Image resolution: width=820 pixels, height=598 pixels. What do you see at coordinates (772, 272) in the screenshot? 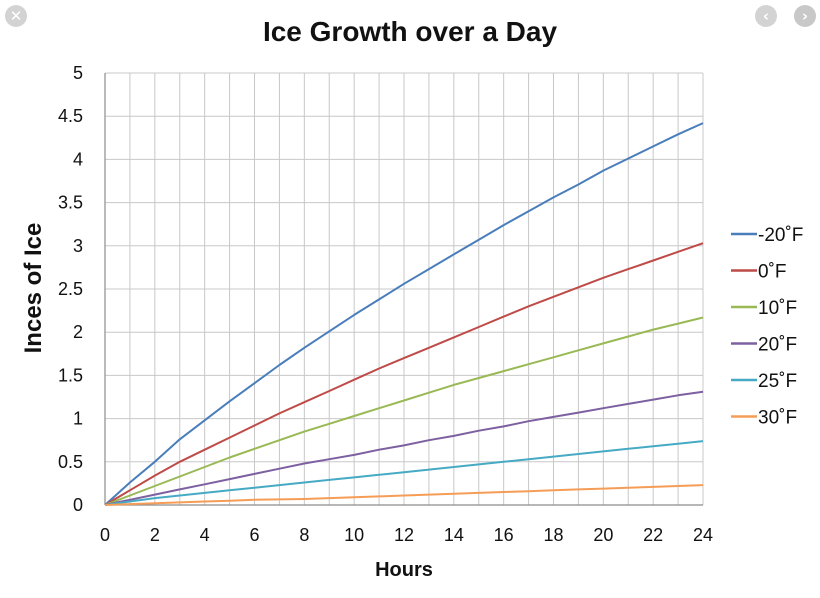
I see `legend-label: 0˚F` at bounding box center [772, 272].